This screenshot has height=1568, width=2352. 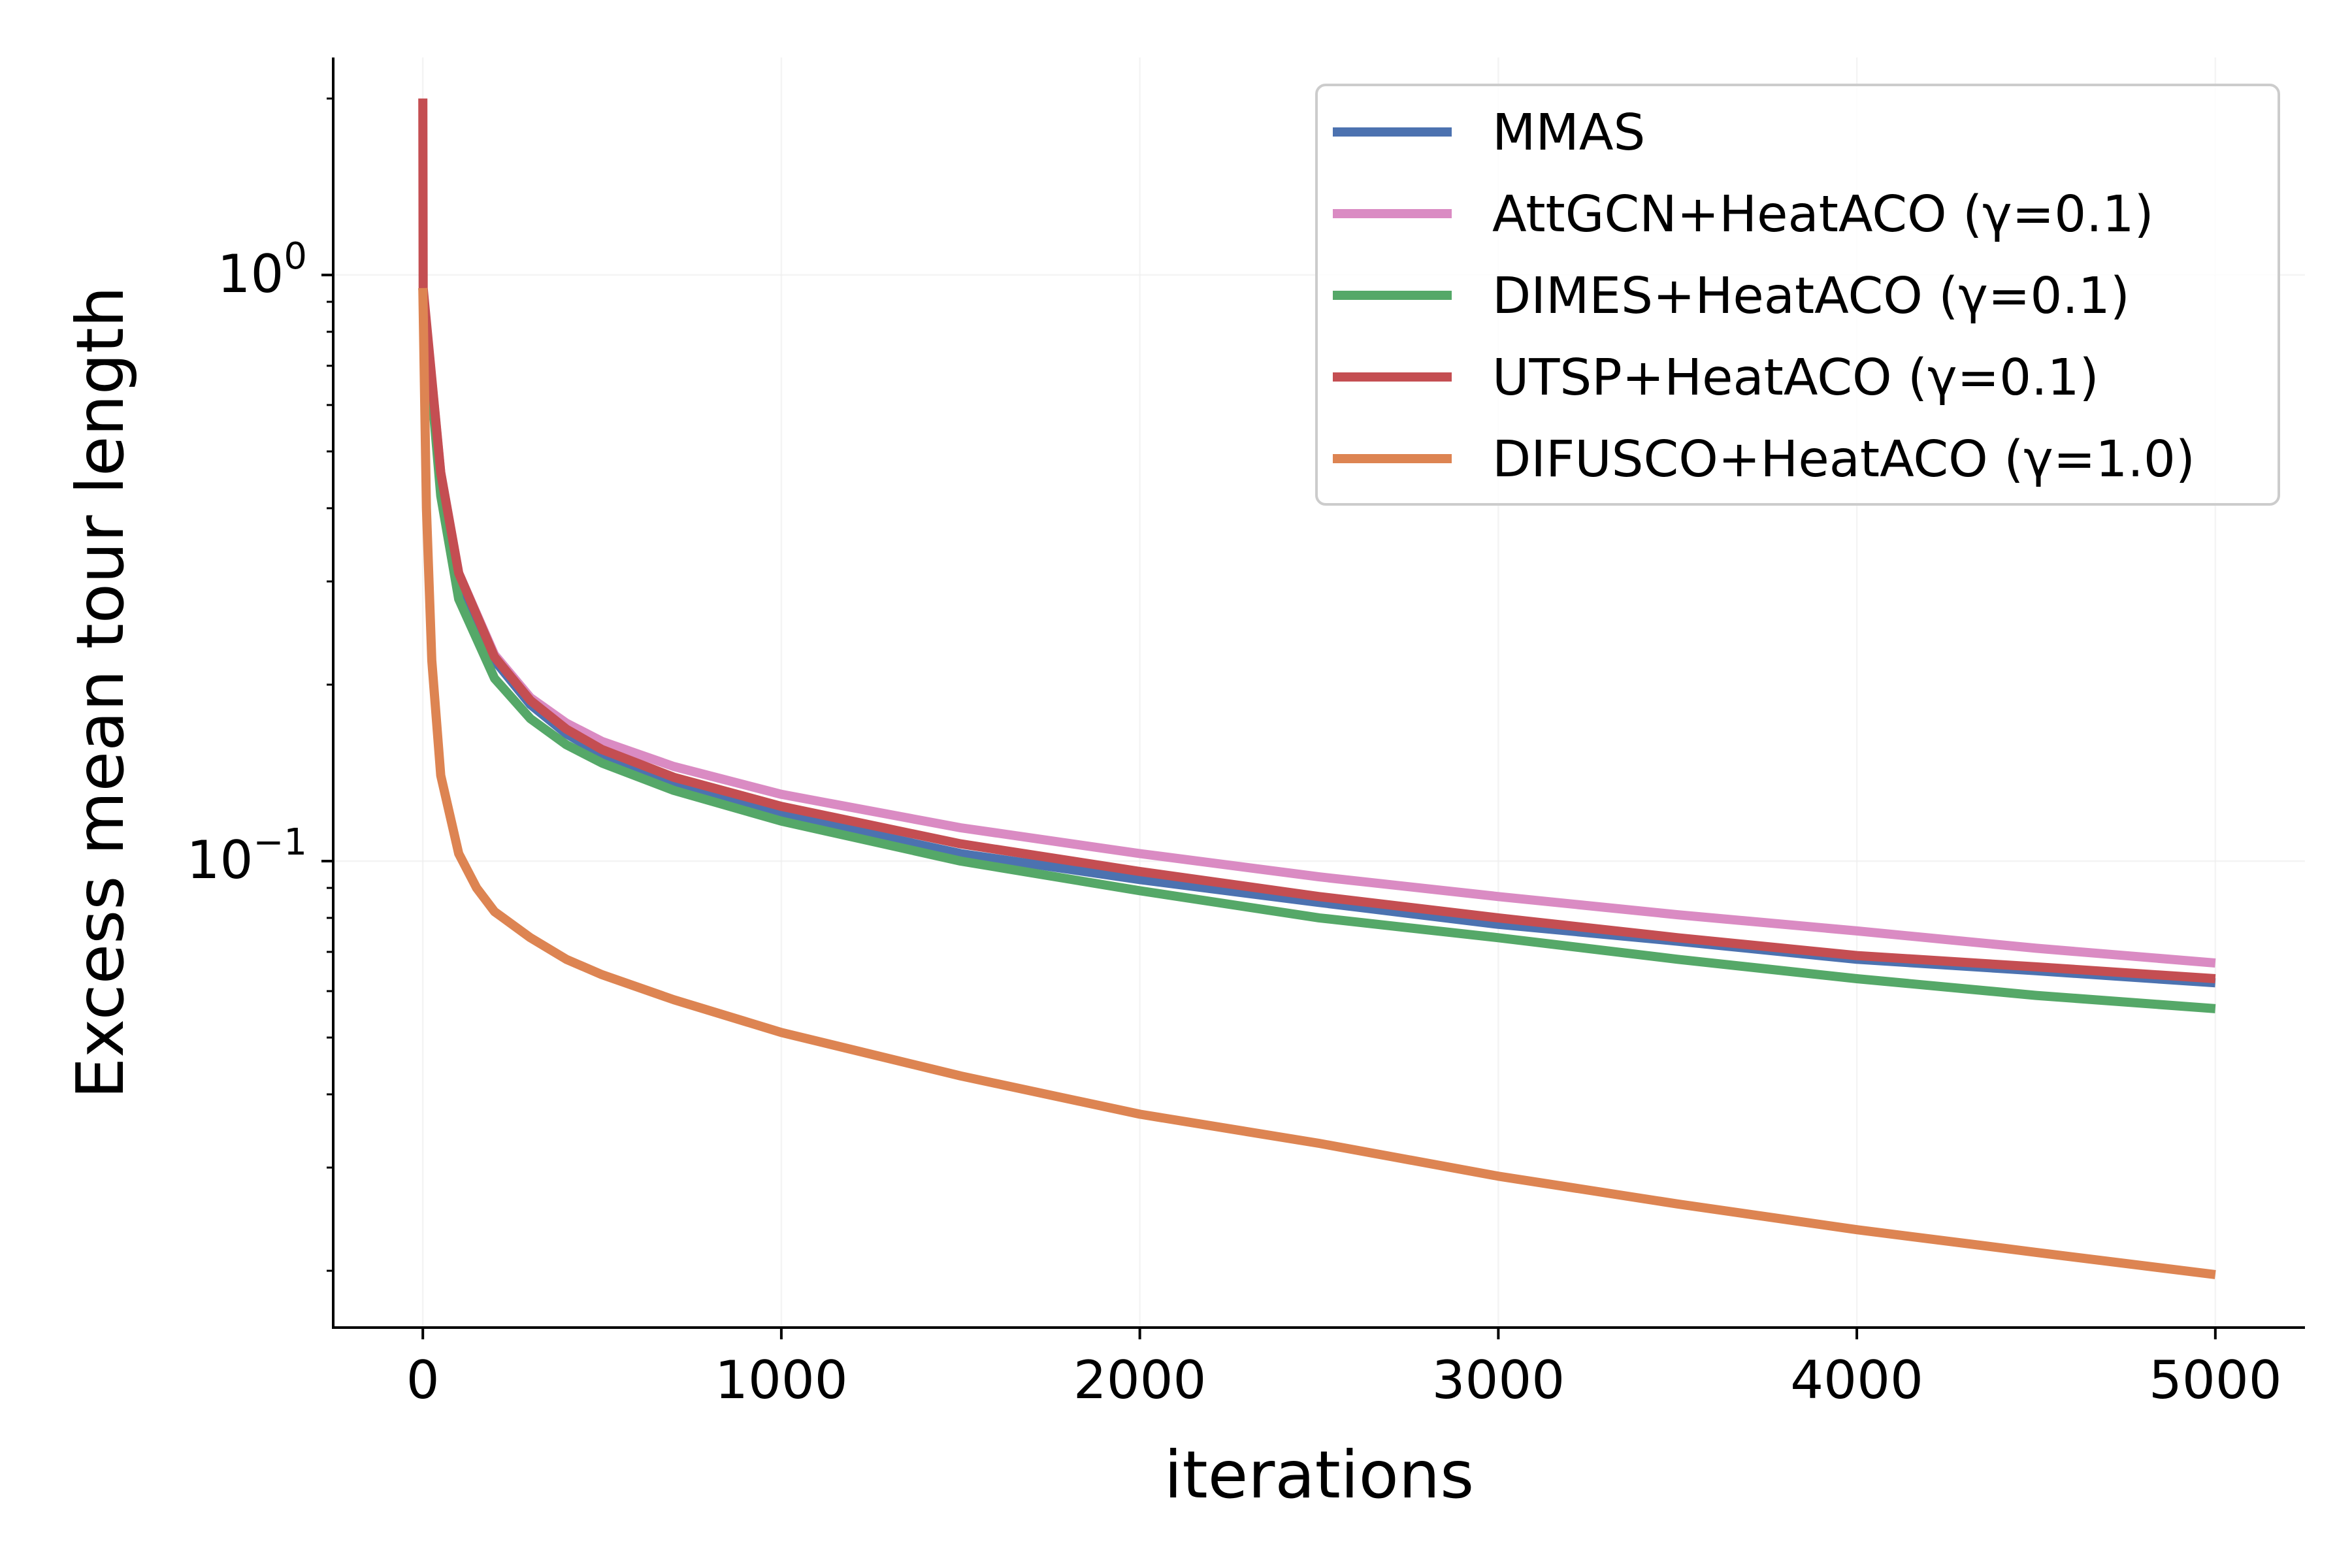 I want to click on y-tick-label: 10⁻¹, so click(x=247, y=855).